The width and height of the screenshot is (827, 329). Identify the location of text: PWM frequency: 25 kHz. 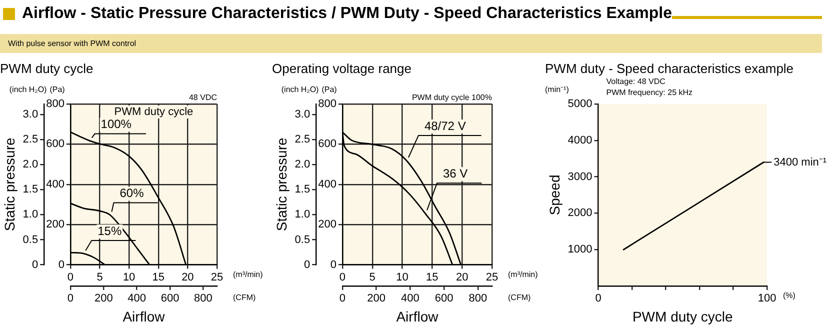
(649, 93).